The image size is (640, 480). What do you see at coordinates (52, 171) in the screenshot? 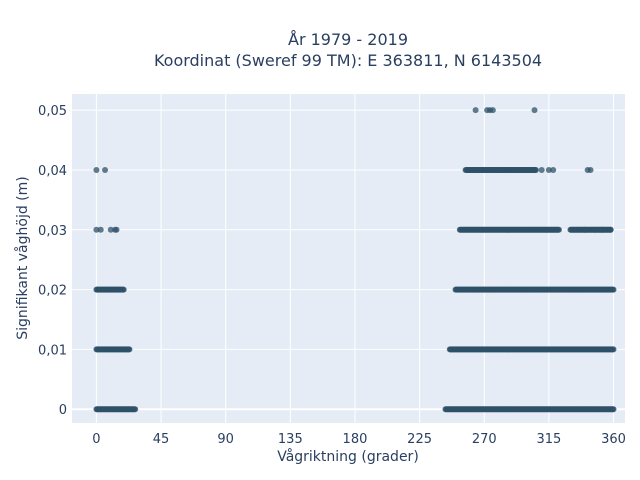
I see `y-tick-label: 0,04` at bounding box center [52, 171].